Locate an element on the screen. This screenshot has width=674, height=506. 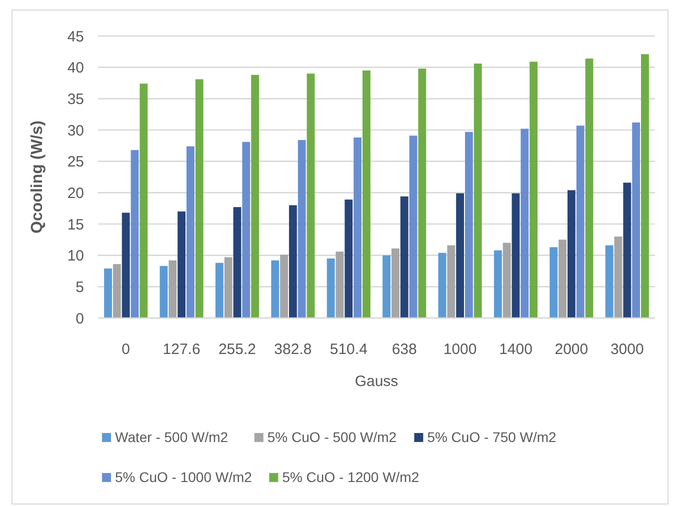
x-tick-label: 1000 is located at coordinates (460, 349).